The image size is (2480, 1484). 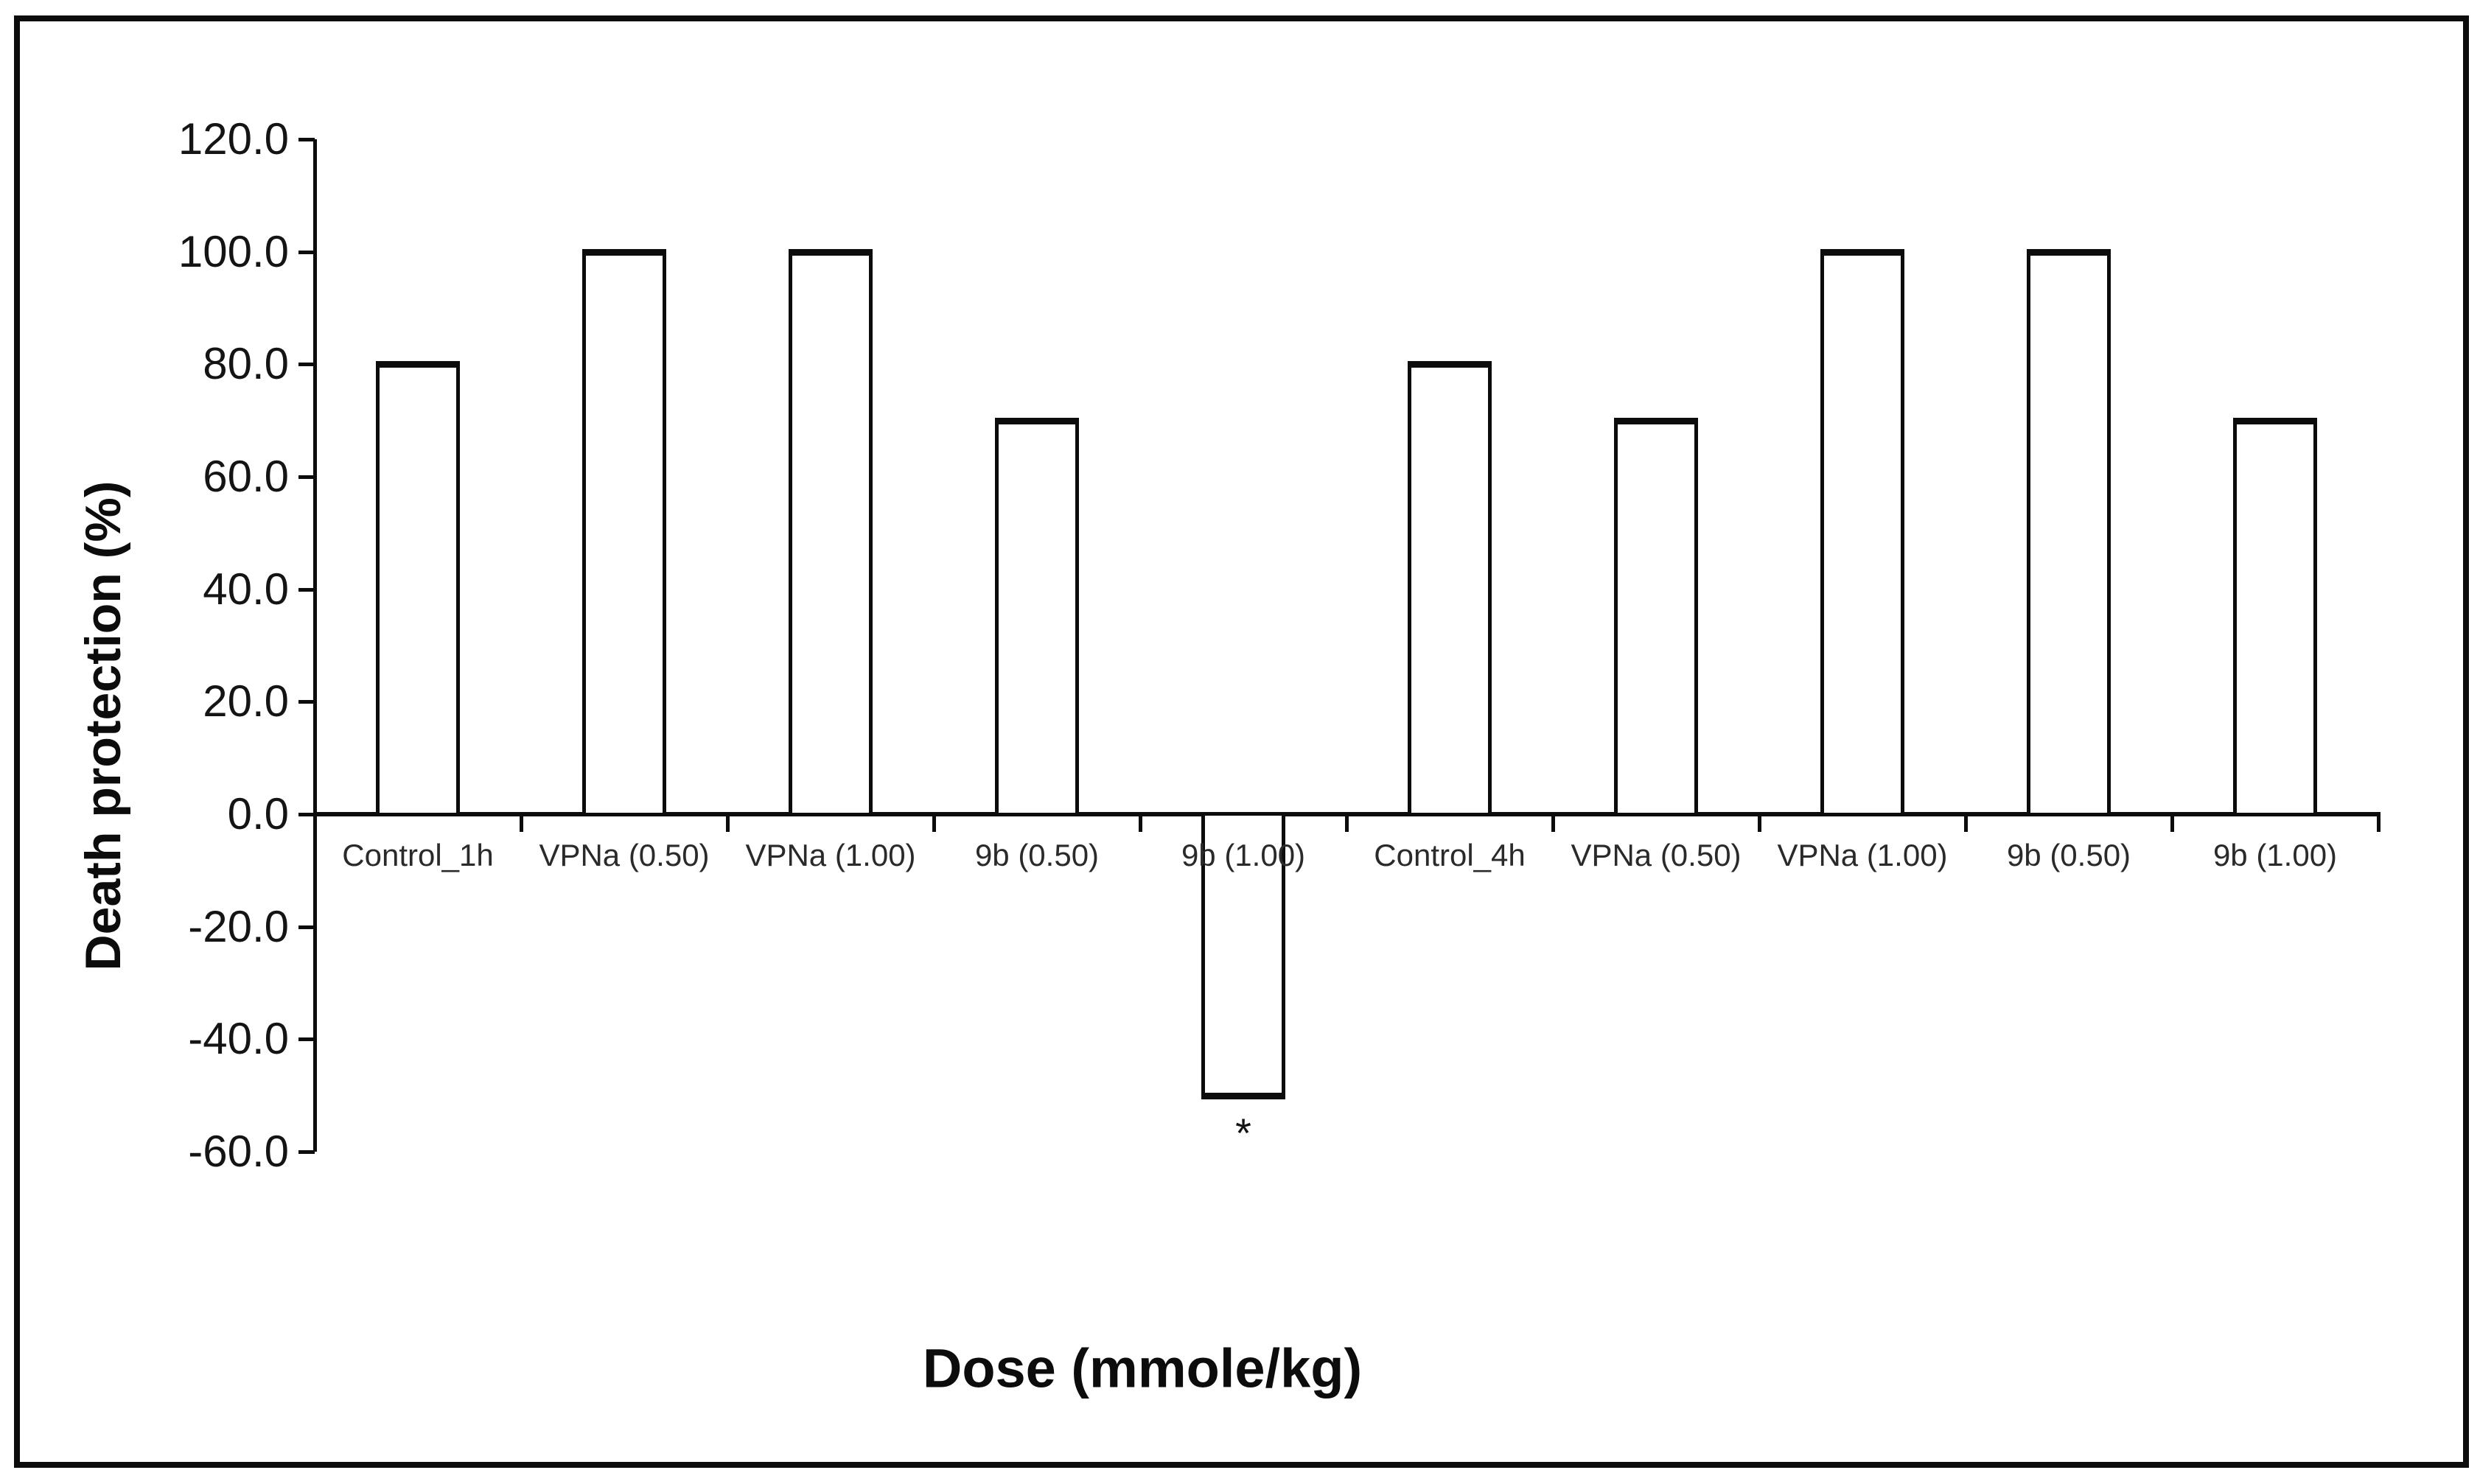 I want to click on y-axis-tick-label: -60.0, so click(x=239, y=1151).